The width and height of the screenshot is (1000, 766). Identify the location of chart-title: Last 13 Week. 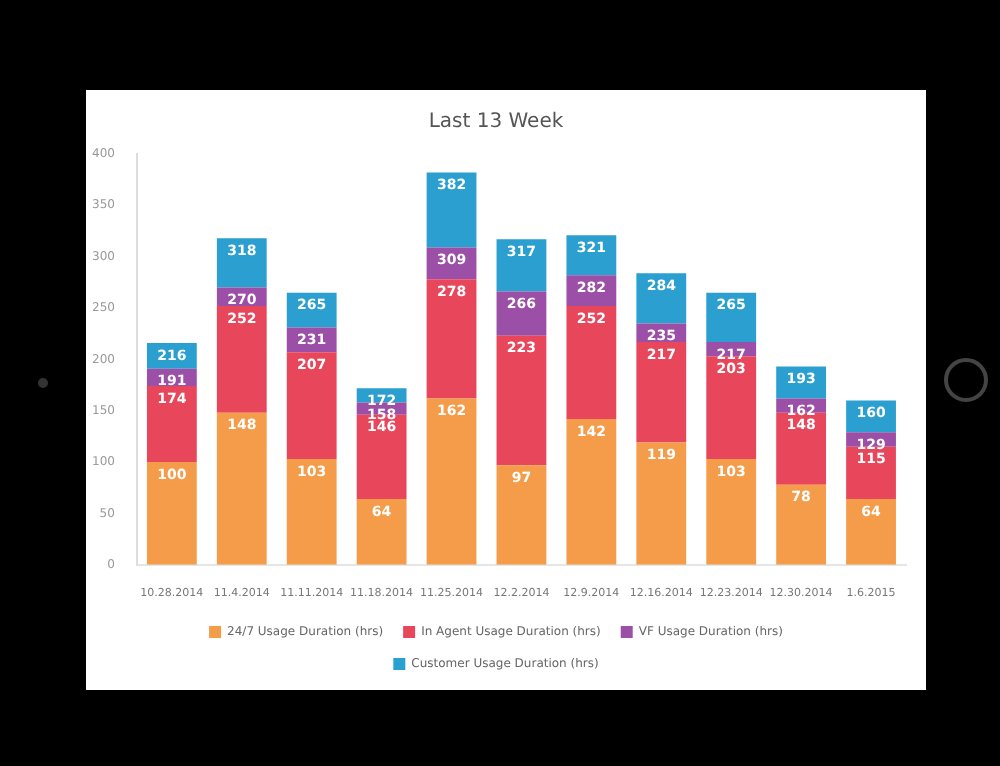
(496, 122).